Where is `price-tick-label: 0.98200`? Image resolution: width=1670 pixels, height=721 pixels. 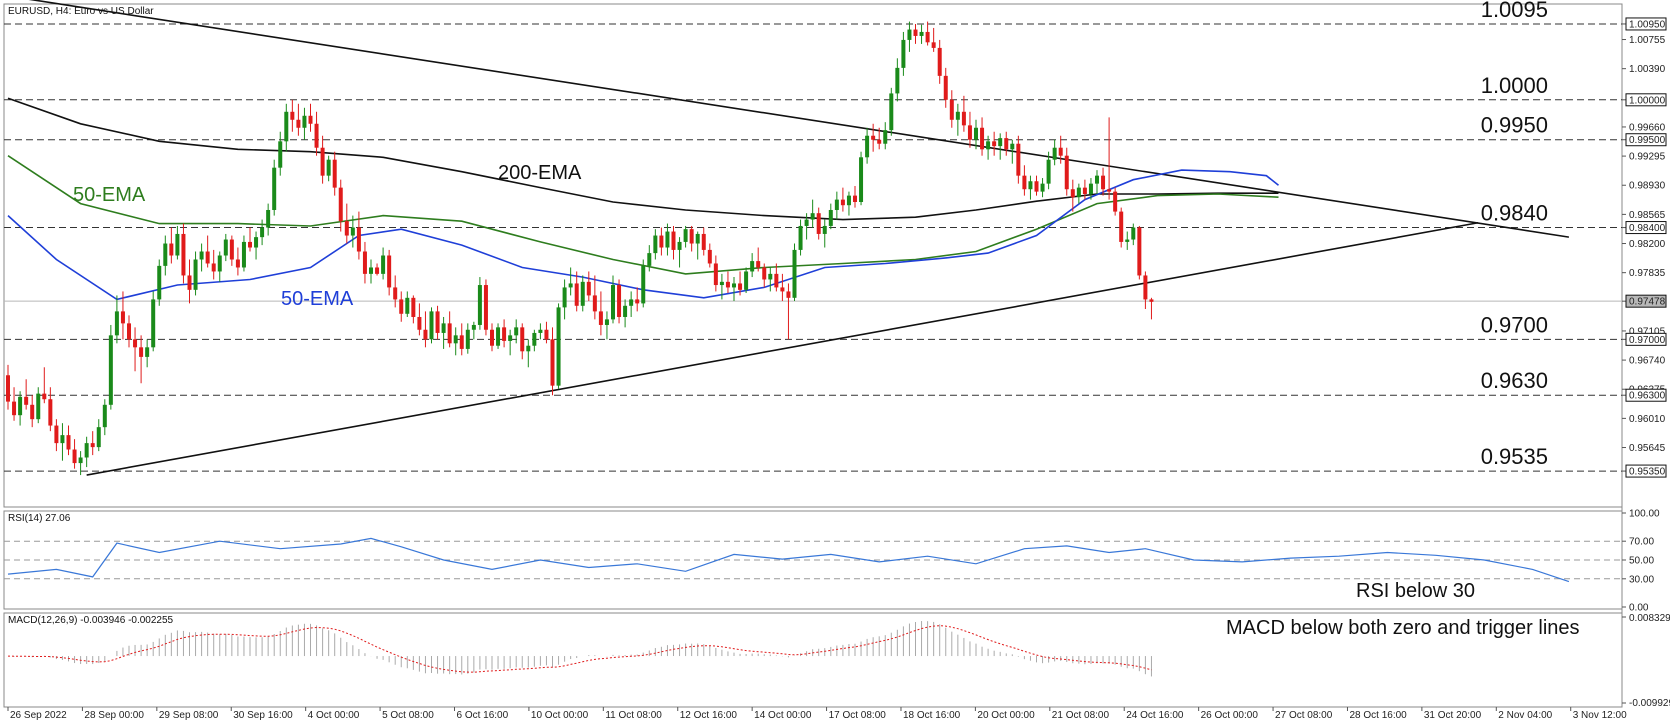 price-tick-label: 0.98200 is located at coordinates (1647, 244).